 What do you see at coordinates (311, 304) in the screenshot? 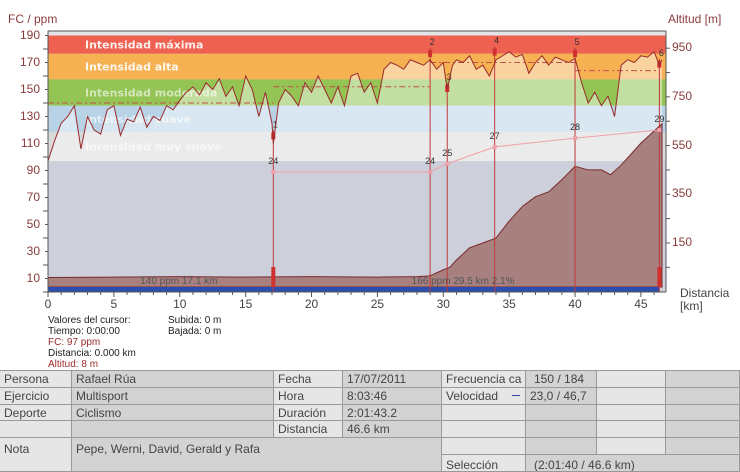
I see `x-tick-label: 20` at bounding box center [311, 304].